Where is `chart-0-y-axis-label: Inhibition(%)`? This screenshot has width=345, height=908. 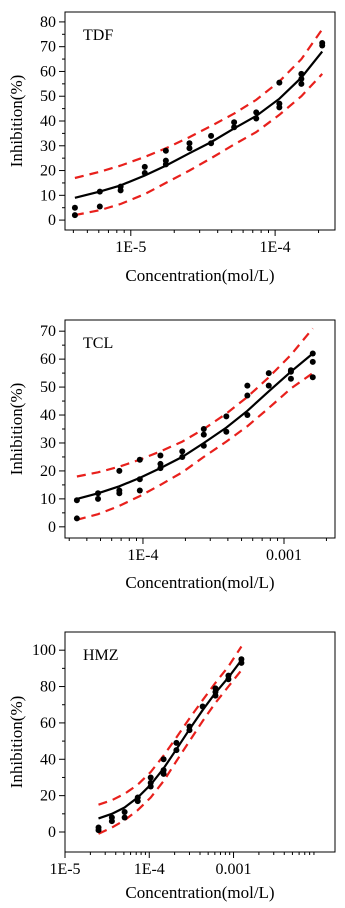
chart-0-y-axis-label: Inhibition(%) is located at coordinates (16, 121).